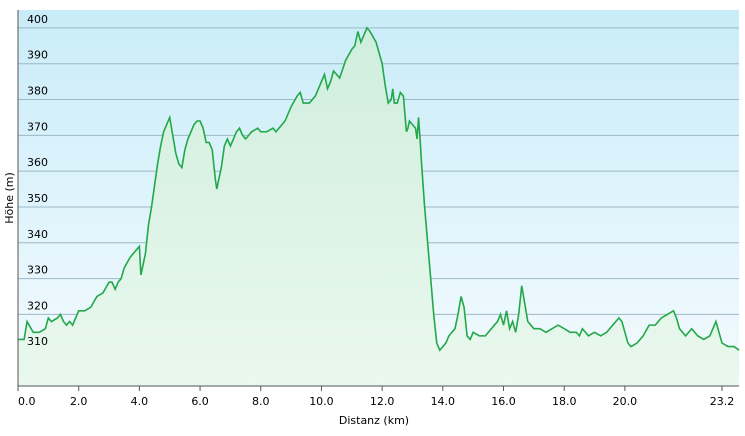 This screenshot has width=745, height=436. I want to click on y-tick-label: 400, so click(37, 19).